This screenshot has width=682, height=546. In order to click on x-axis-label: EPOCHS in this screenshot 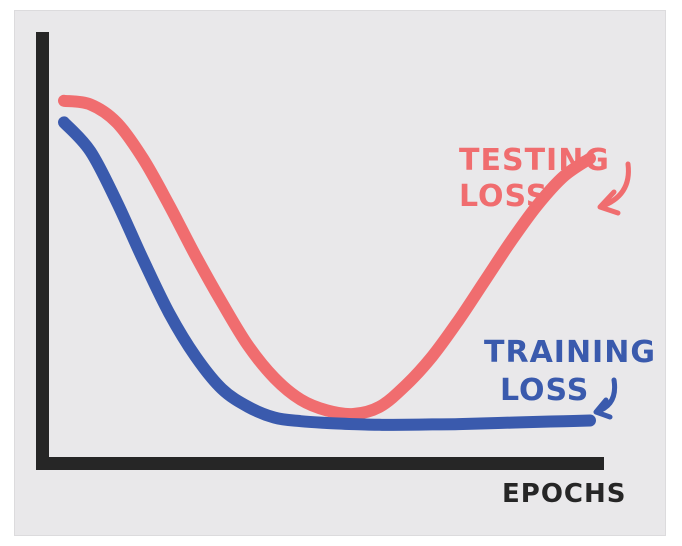, I will do `click(564, 494)`.